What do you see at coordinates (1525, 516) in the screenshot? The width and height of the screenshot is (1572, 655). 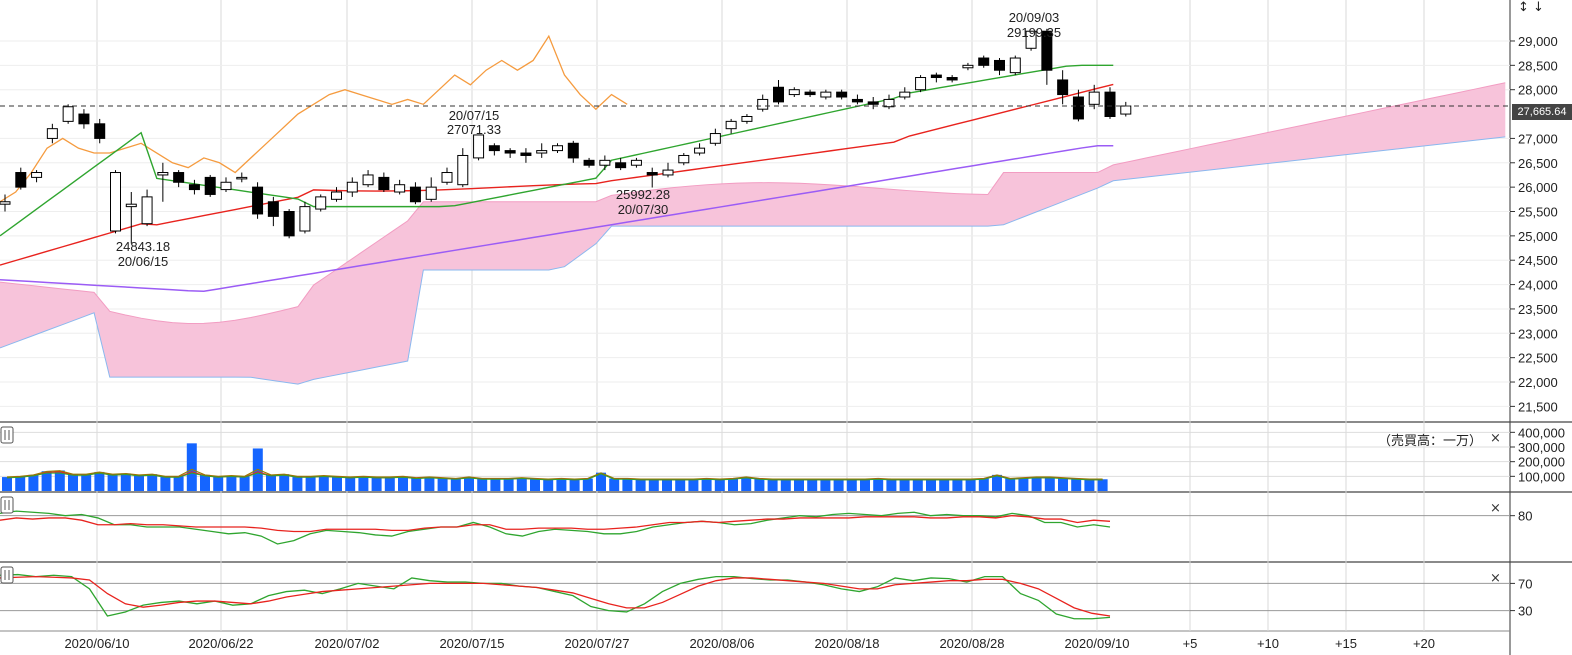 I see `osc1-tick-label: 80` at bounding box center [1525, 516].